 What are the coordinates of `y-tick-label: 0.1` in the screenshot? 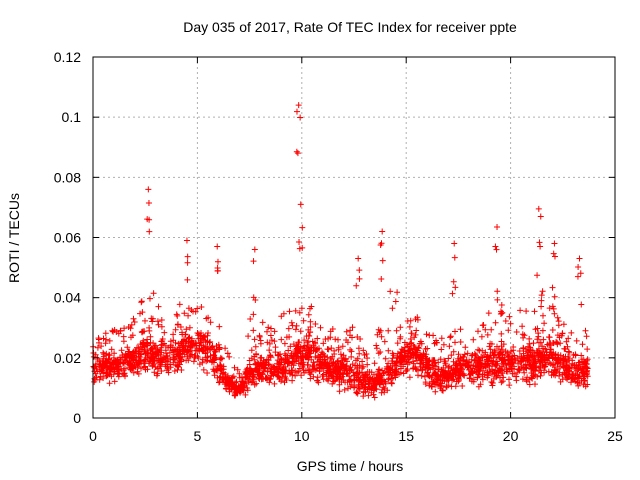 It's located at (72, 117).